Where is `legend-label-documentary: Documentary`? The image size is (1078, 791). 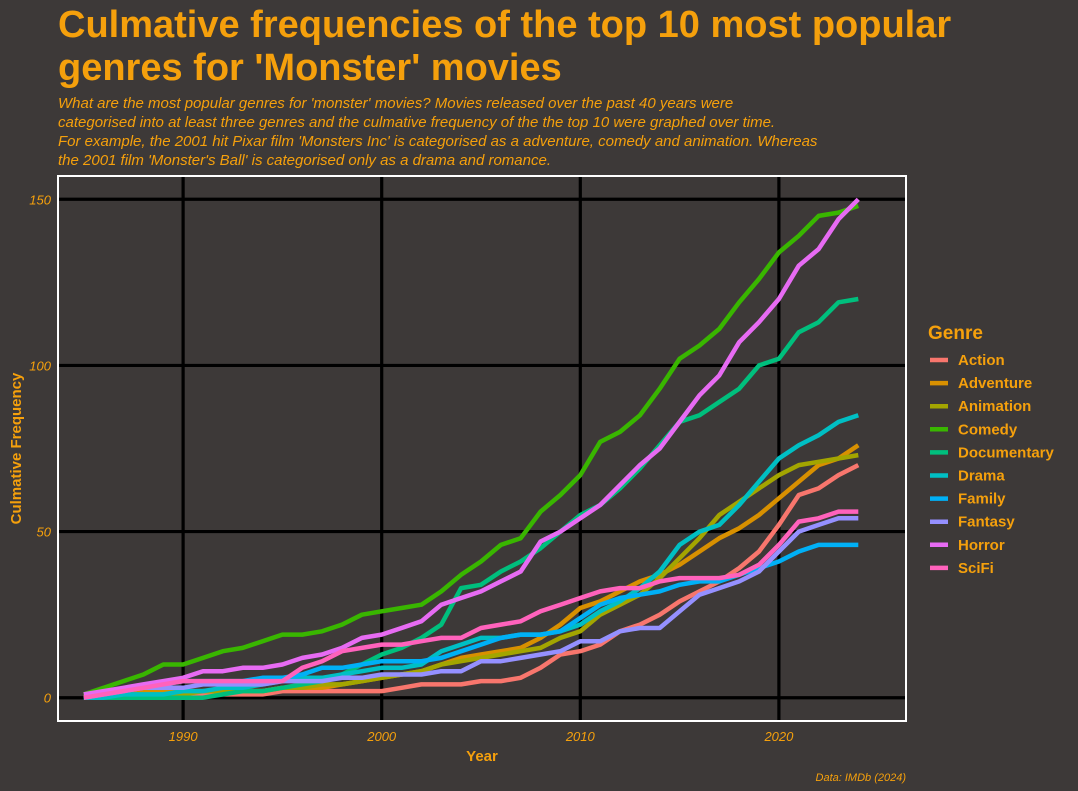
legend-label-documentary: Documentary is located at coordinates (1006, 452).